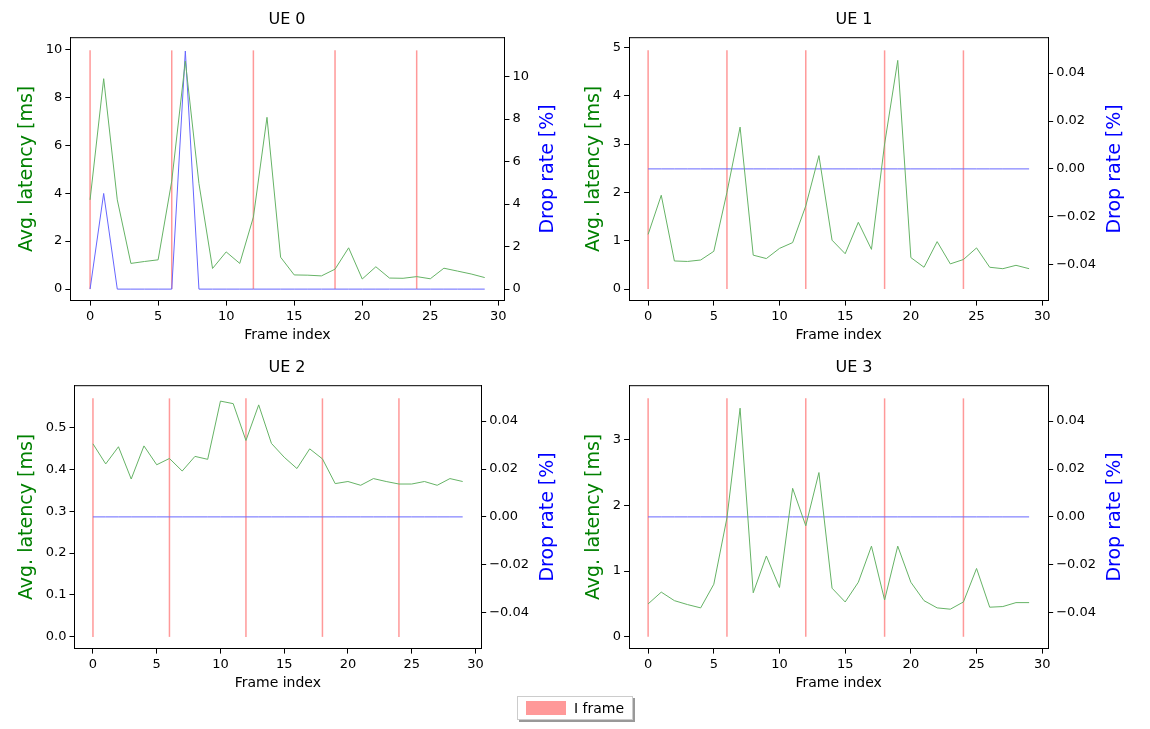 This screenshot has height=729, width=1150. Describe the element at coordinates (599, 708) in the screenshot. I see `legend-label: I frame` at that location.